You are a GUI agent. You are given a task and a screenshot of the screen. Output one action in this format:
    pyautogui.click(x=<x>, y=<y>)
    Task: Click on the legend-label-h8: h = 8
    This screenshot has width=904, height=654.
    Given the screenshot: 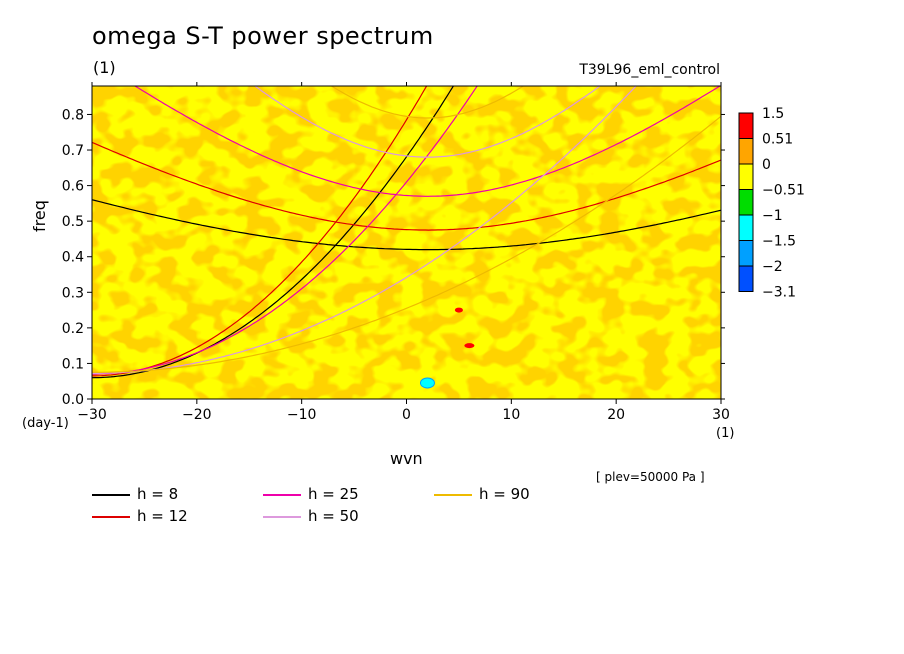 What is the action you would take?
    pyautogui.click(x=158, y=494)
    